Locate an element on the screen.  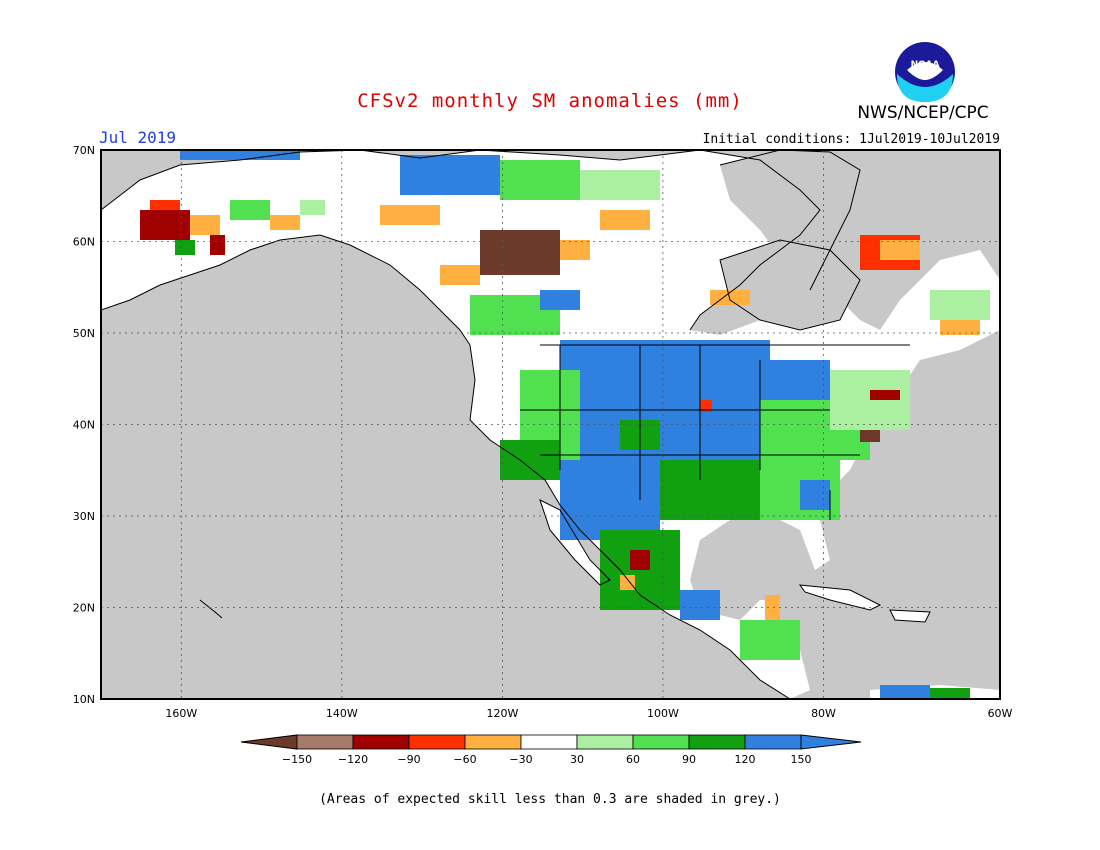
lon-label: 160W is located at coordinates (181, 713).